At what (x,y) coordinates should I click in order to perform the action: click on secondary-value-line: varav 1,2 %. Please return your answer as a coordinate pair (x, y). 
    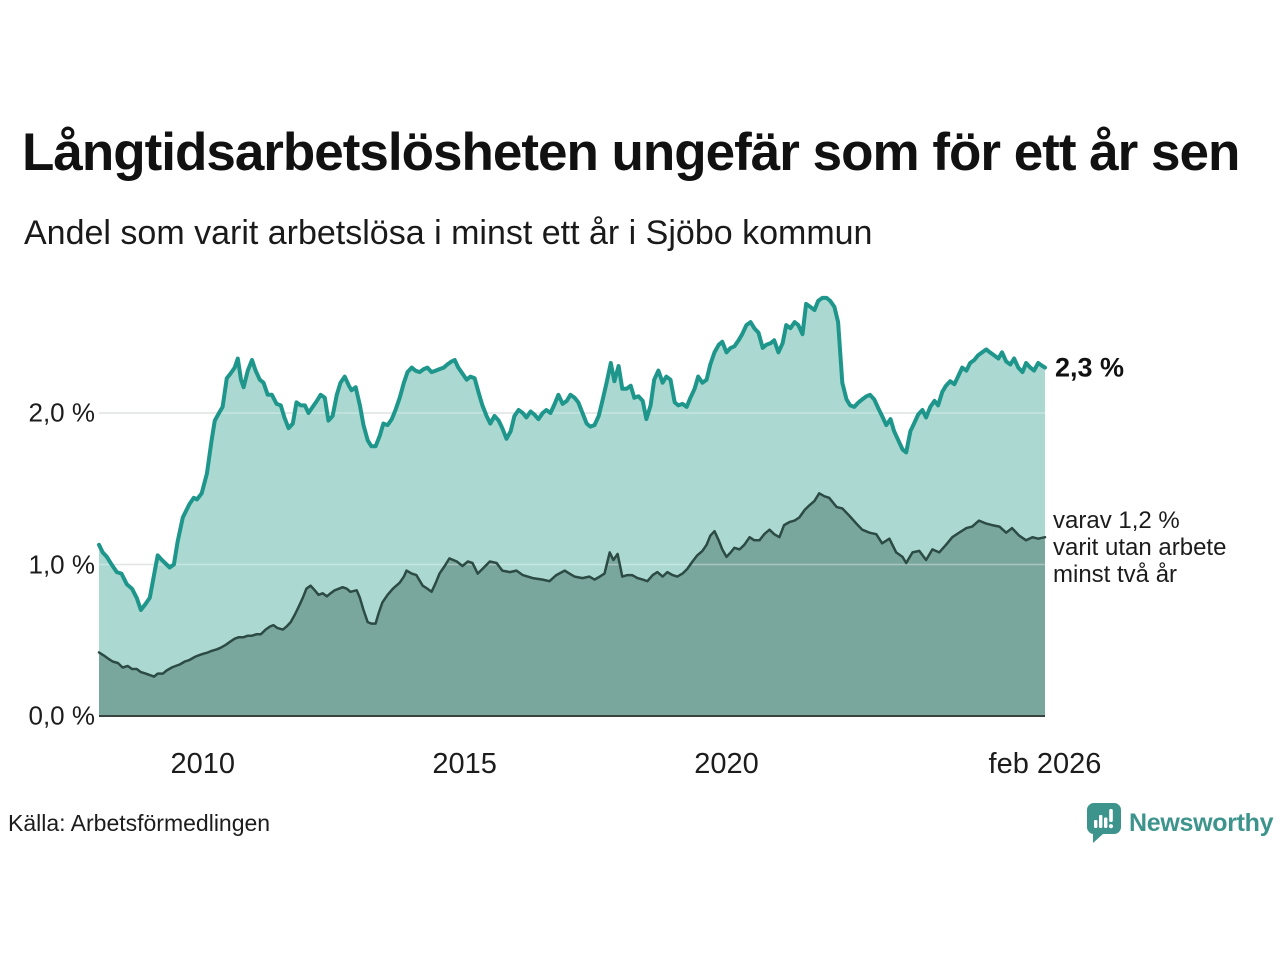
    Looking at the image, I should click on (1116, 521).